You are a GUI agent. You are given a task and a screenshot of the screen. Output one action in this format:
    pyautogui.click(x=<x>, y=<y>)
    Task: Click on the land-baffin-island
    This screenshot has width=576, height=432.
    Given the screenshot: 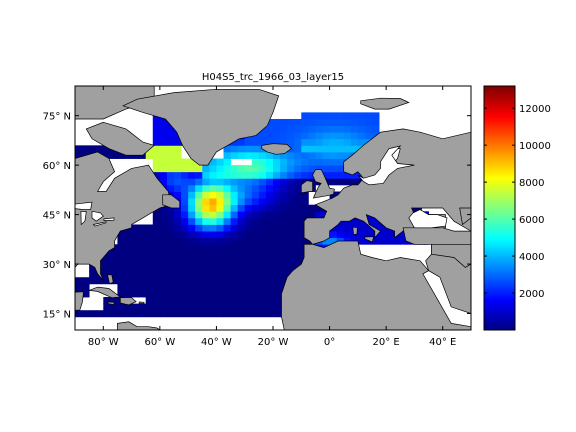 What is the action you would take?
    pyautogui.click(x=120, y=138)
    